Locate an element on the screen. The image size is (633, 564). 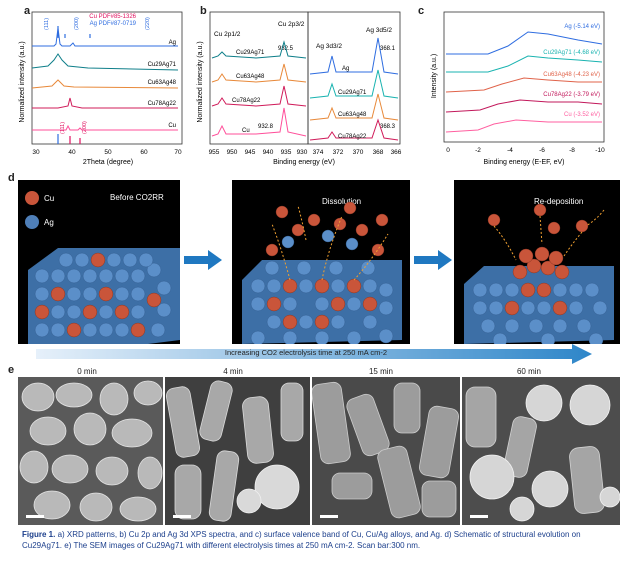
panel-e-label: e is located at coordinates (11, 370).